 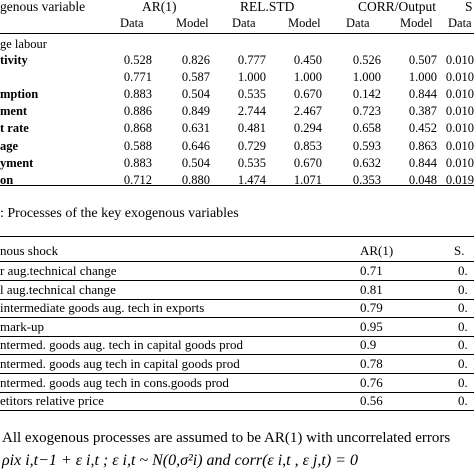 I want to click on table-cell: 0.777, so click(x=251, y=60).